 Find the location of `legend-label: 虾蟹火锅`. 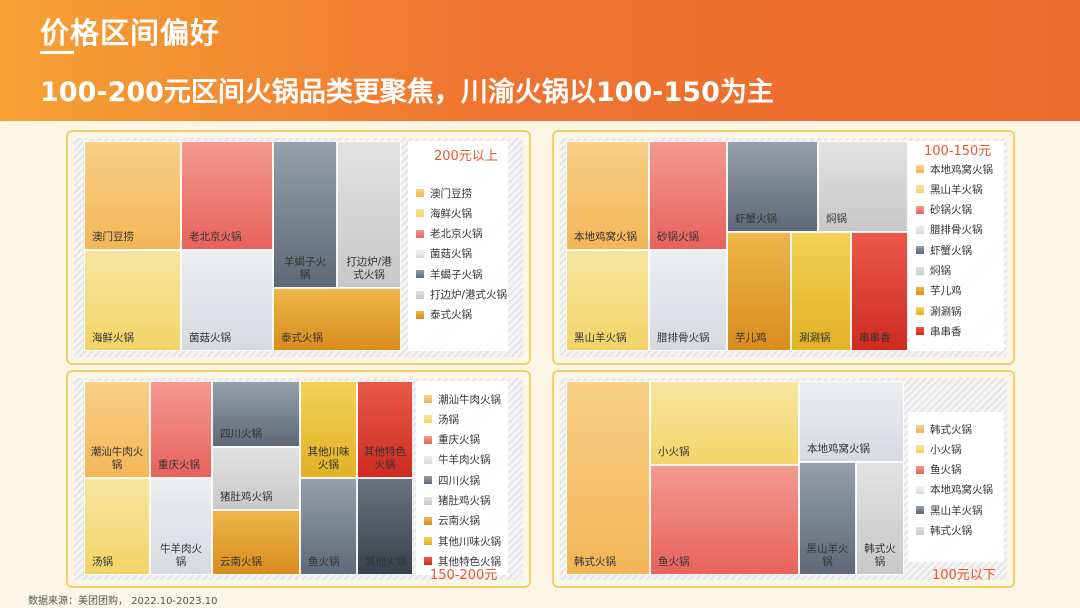

legend-label: 虾蟹火锅 is located at coordinates (951, 250).